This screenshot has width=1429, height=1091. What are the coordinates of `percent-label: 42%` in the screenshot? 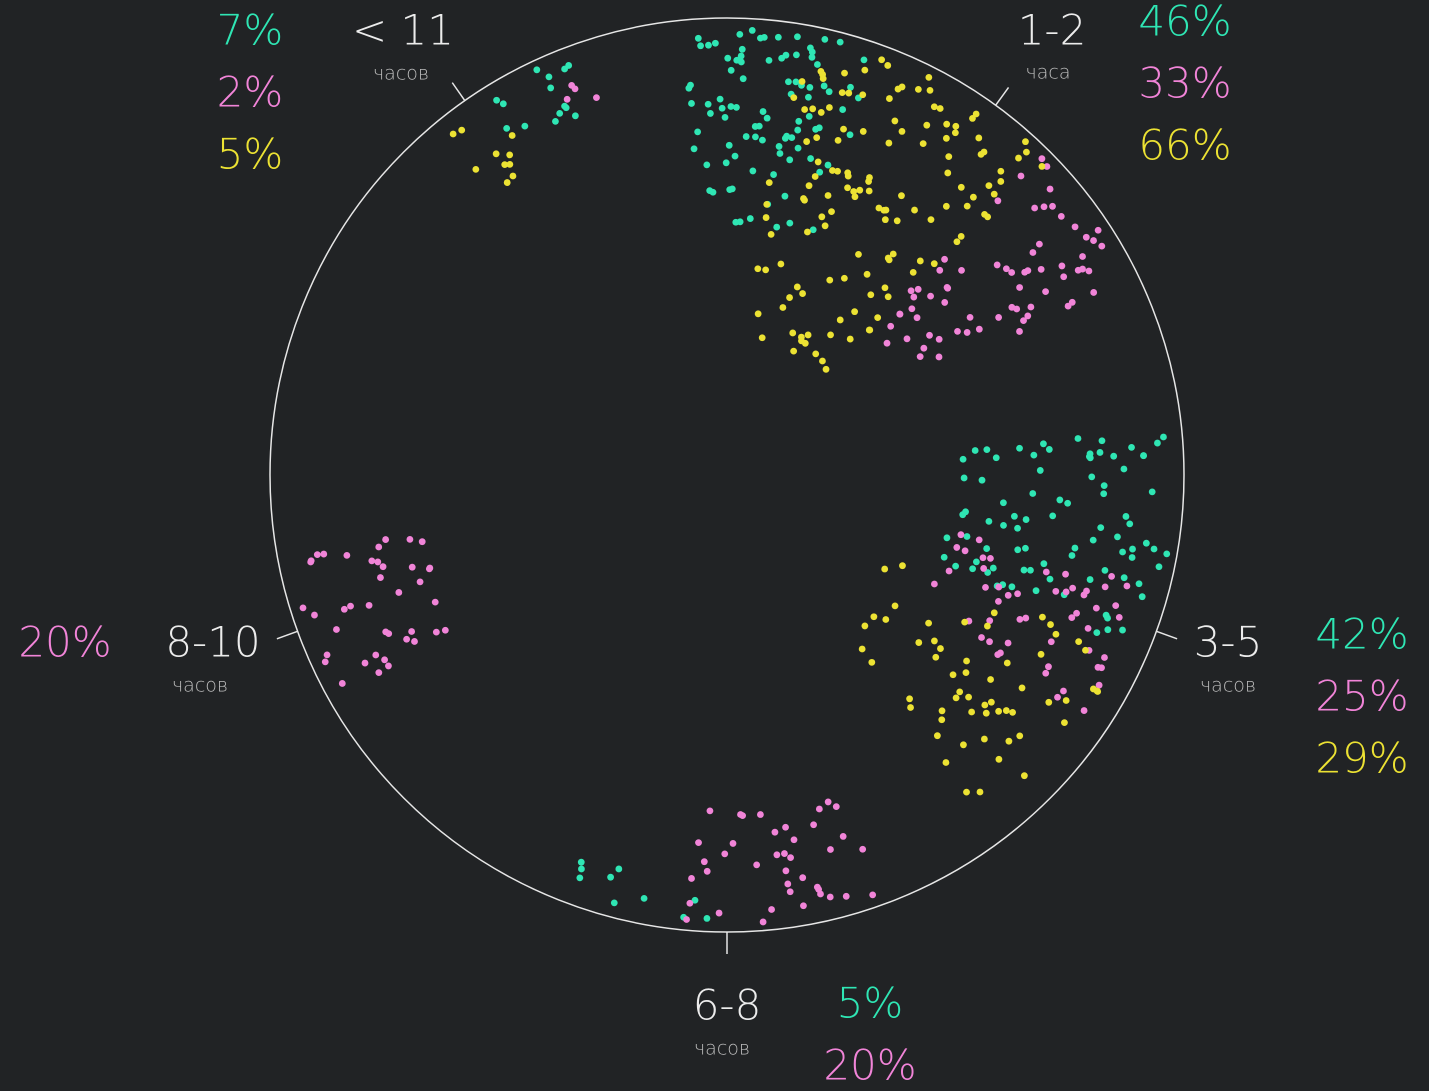 It's located at (1361, 634).